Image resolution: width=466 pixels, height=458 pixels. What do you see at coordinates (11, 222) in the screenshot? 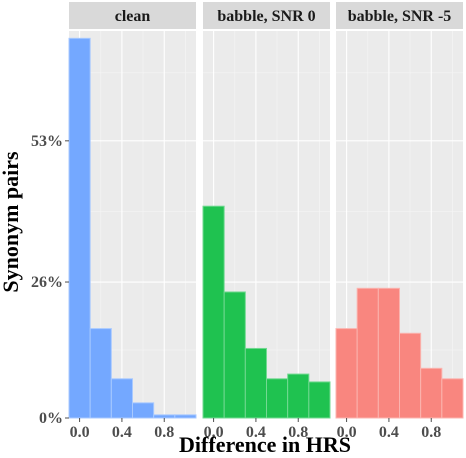
I see `y-axis-title: Synonym pairs` at bounding box center [11, 222].